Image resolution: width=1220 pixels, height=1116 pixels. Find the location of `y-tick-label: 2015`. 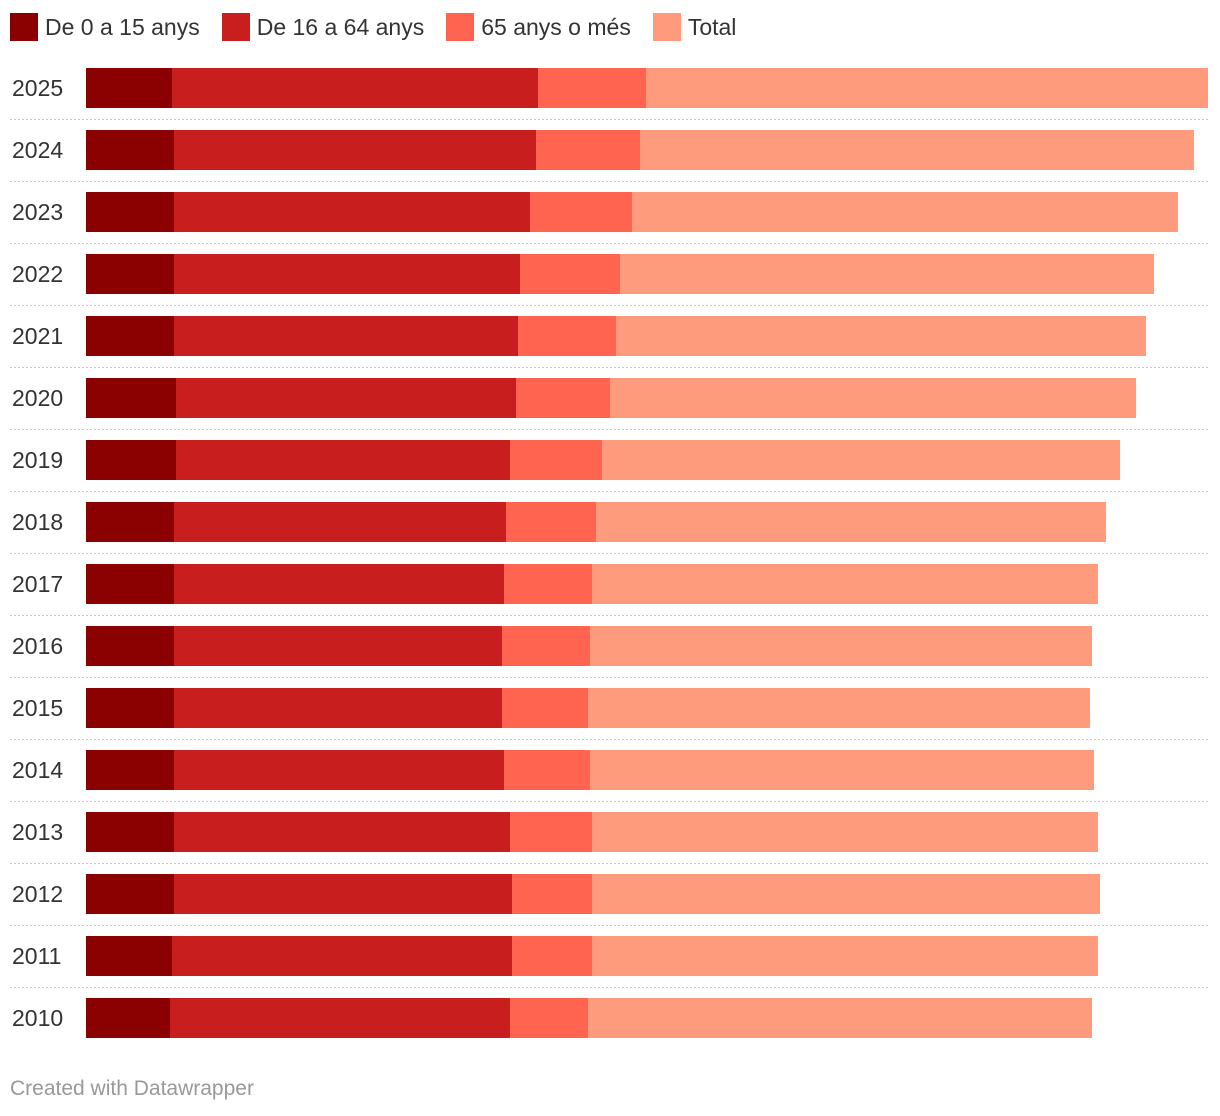

y-tick-label: 2015 is located at coordinates (37, 708).